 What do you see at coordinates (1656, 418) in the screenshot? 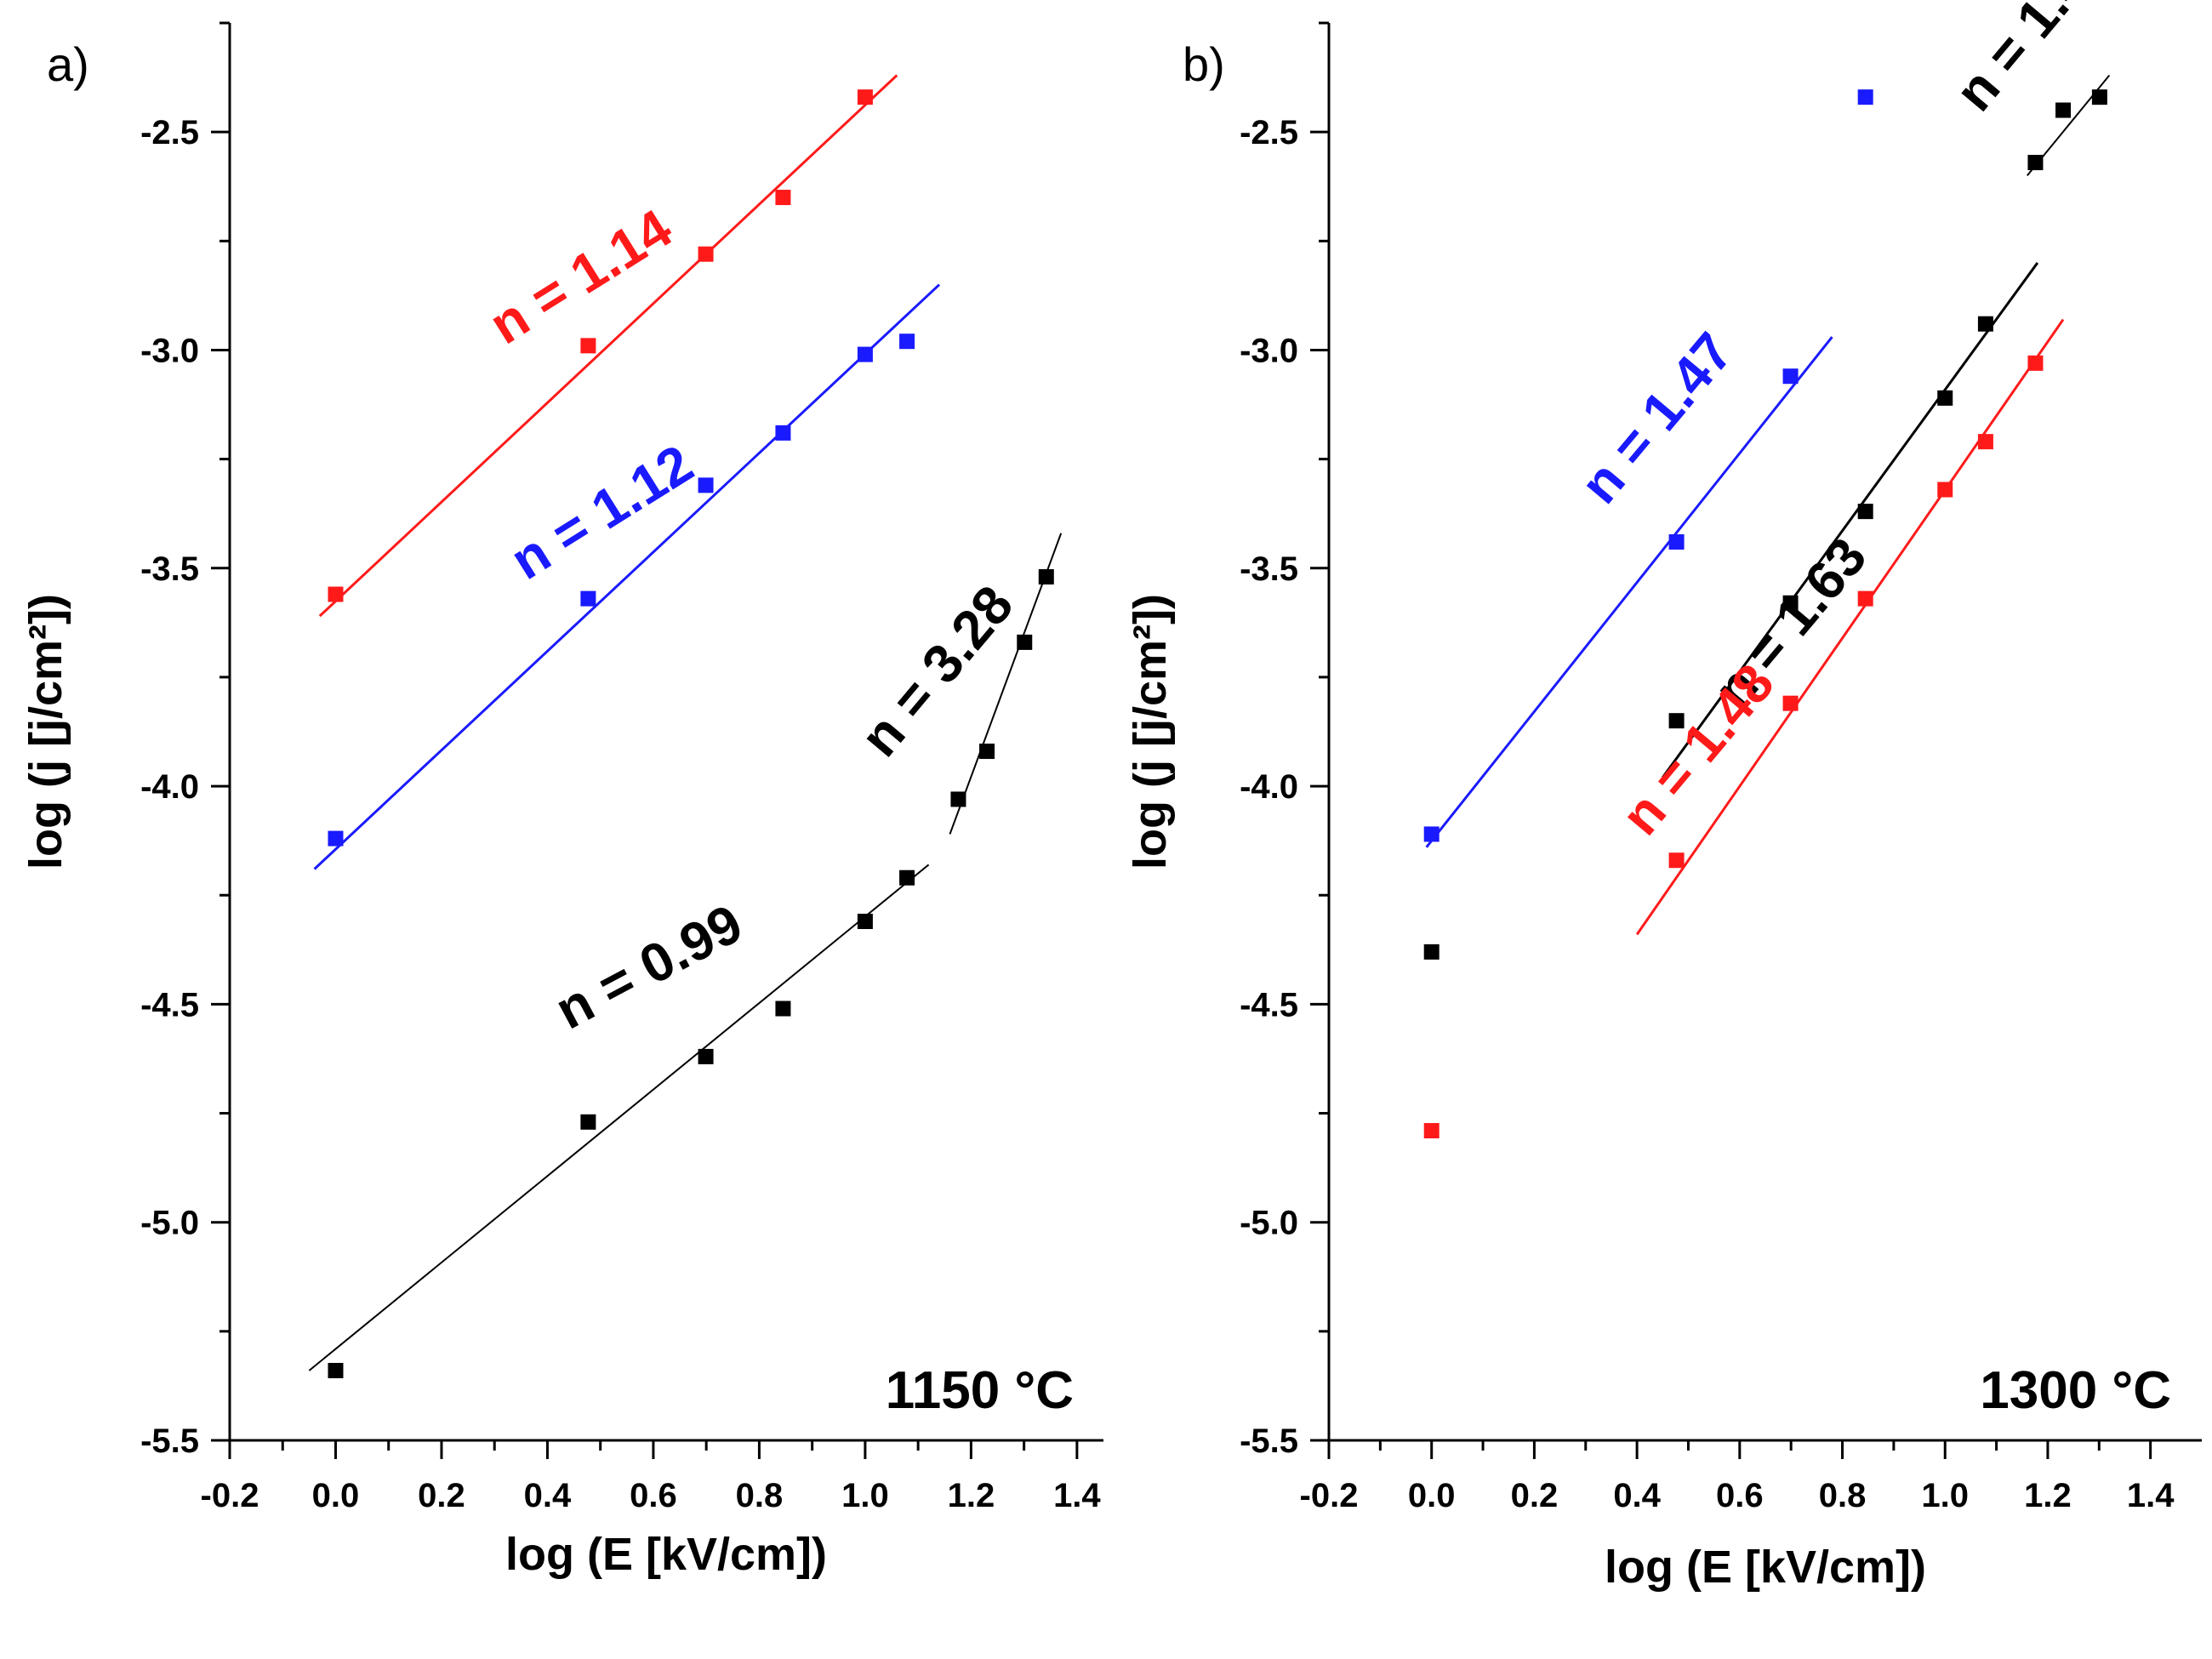
I see `slope-annotation: n = 1.47` at bounding box center [1656, 418].